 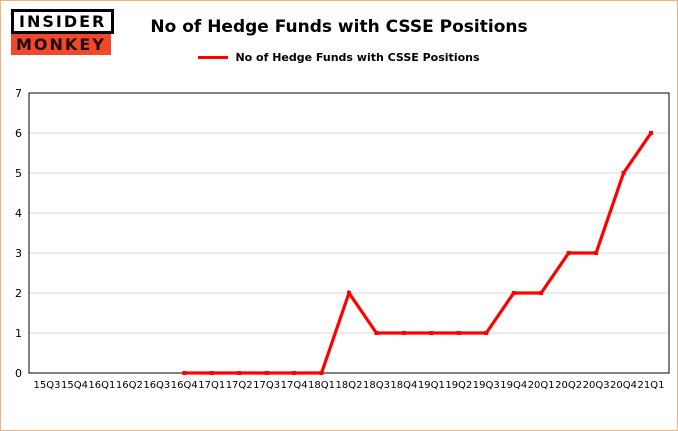 I want to click on legend: No of Hedge Funds with CSSE Positions, so click(x=339, y=57).